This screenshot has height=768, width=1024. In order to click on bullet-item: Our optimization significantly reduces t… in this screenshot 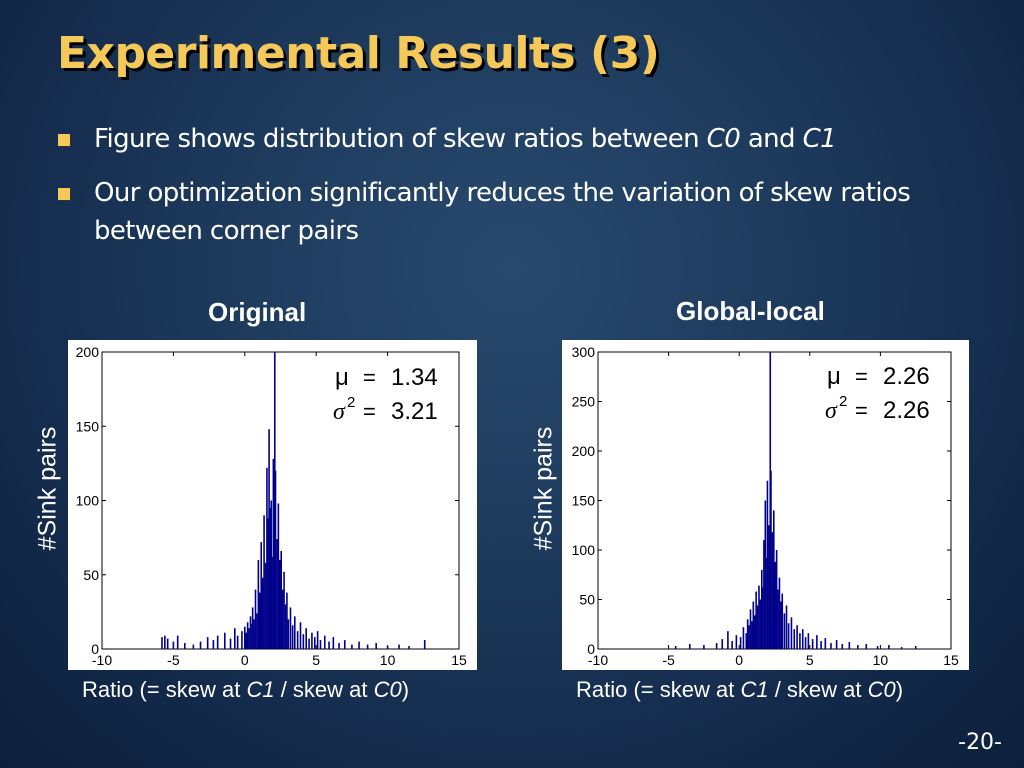, I will do `click(532, 212)`.